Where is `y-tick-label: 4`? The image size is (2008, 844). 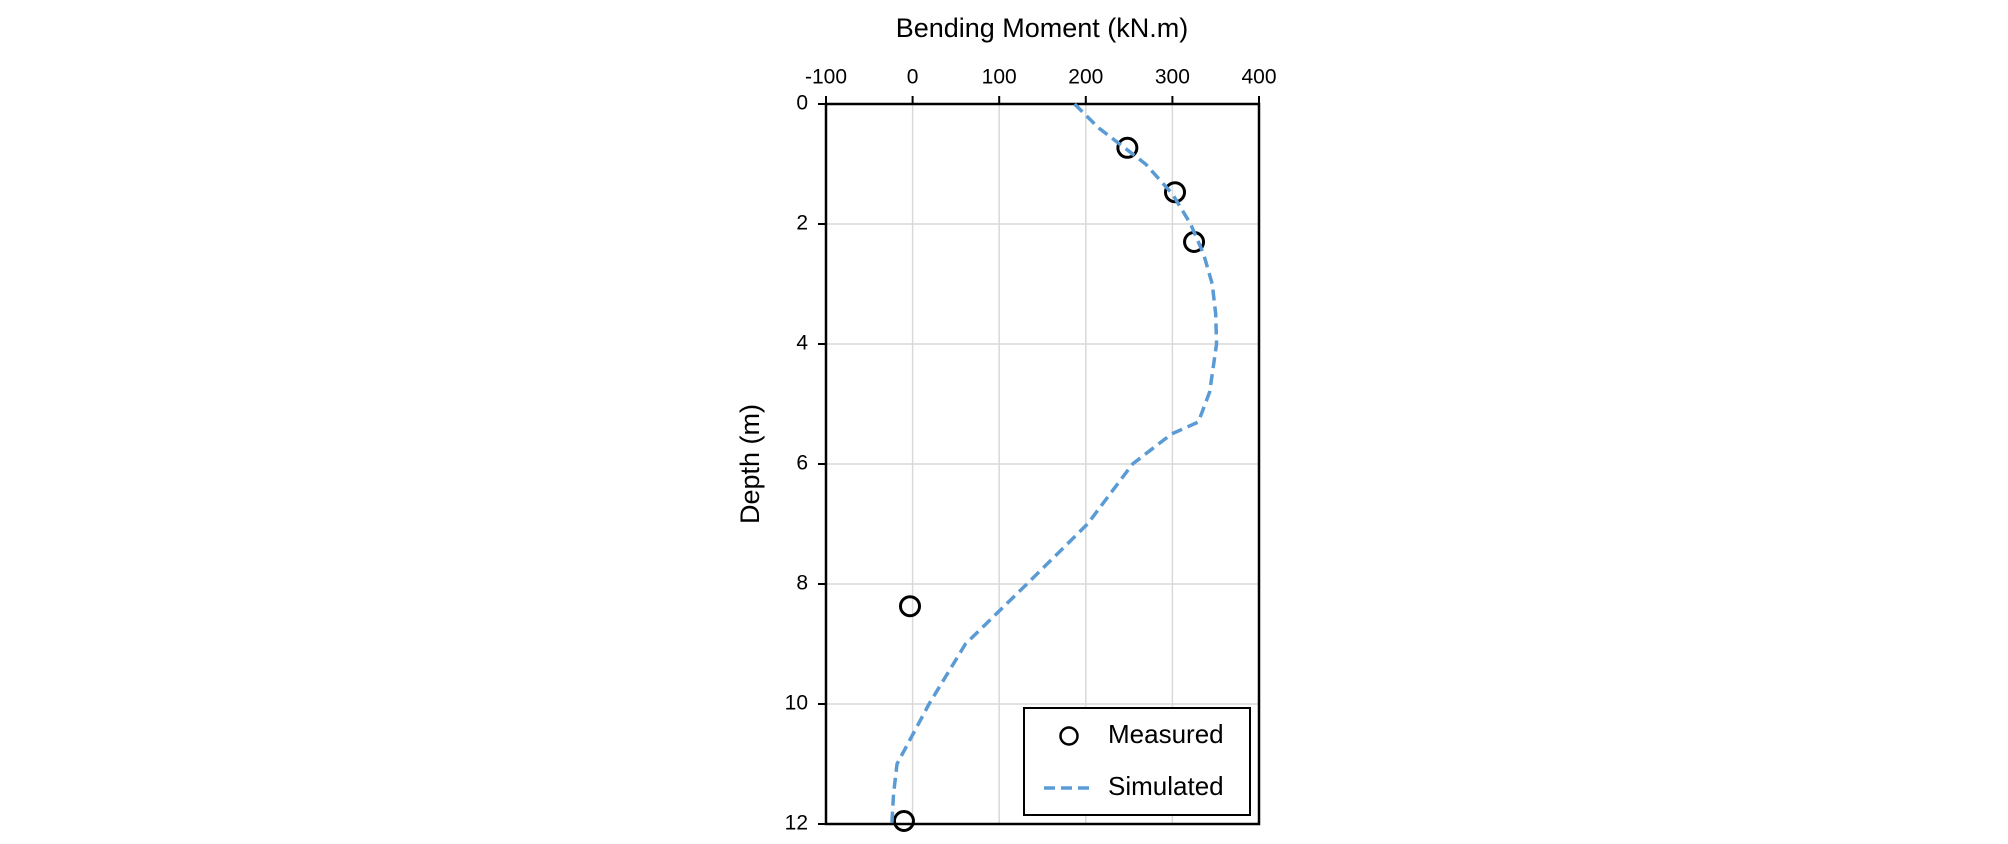
y-tick-label: 4 is located at coordinates (802, 343).